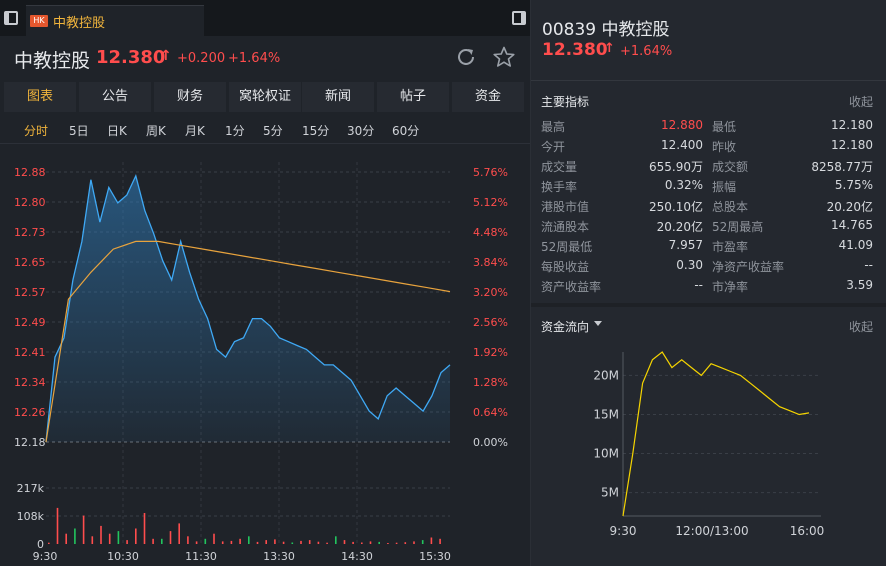 This screenshot has width=886, height=566. What do you see at coordinates (490, 172) in the screenshot?
I see `y-tick-pct-label: 5.76%` at bounding box center [490, 172].